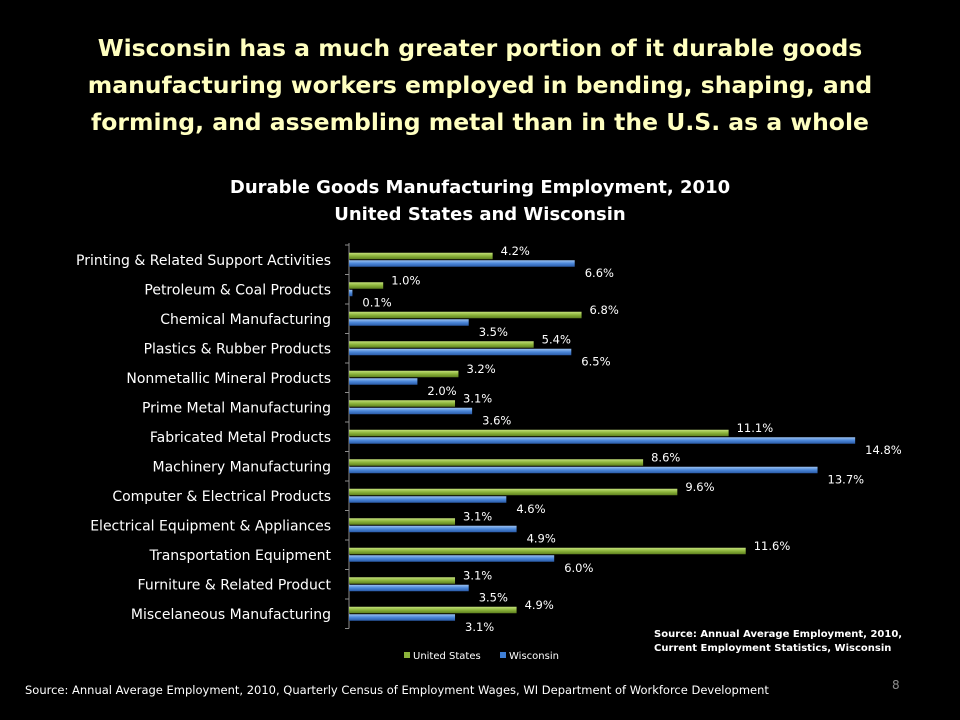 The image size is (960, 720). I want to click on category-label: Prime Metal Manufacturing, so click(236, 408).